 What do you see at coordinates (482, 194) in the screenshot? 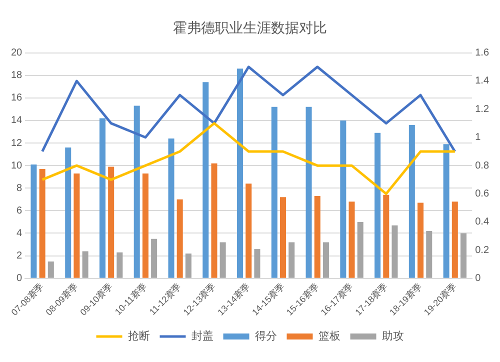
I see `y2-tick-label: 0.6` at bounding box center [482, 194].